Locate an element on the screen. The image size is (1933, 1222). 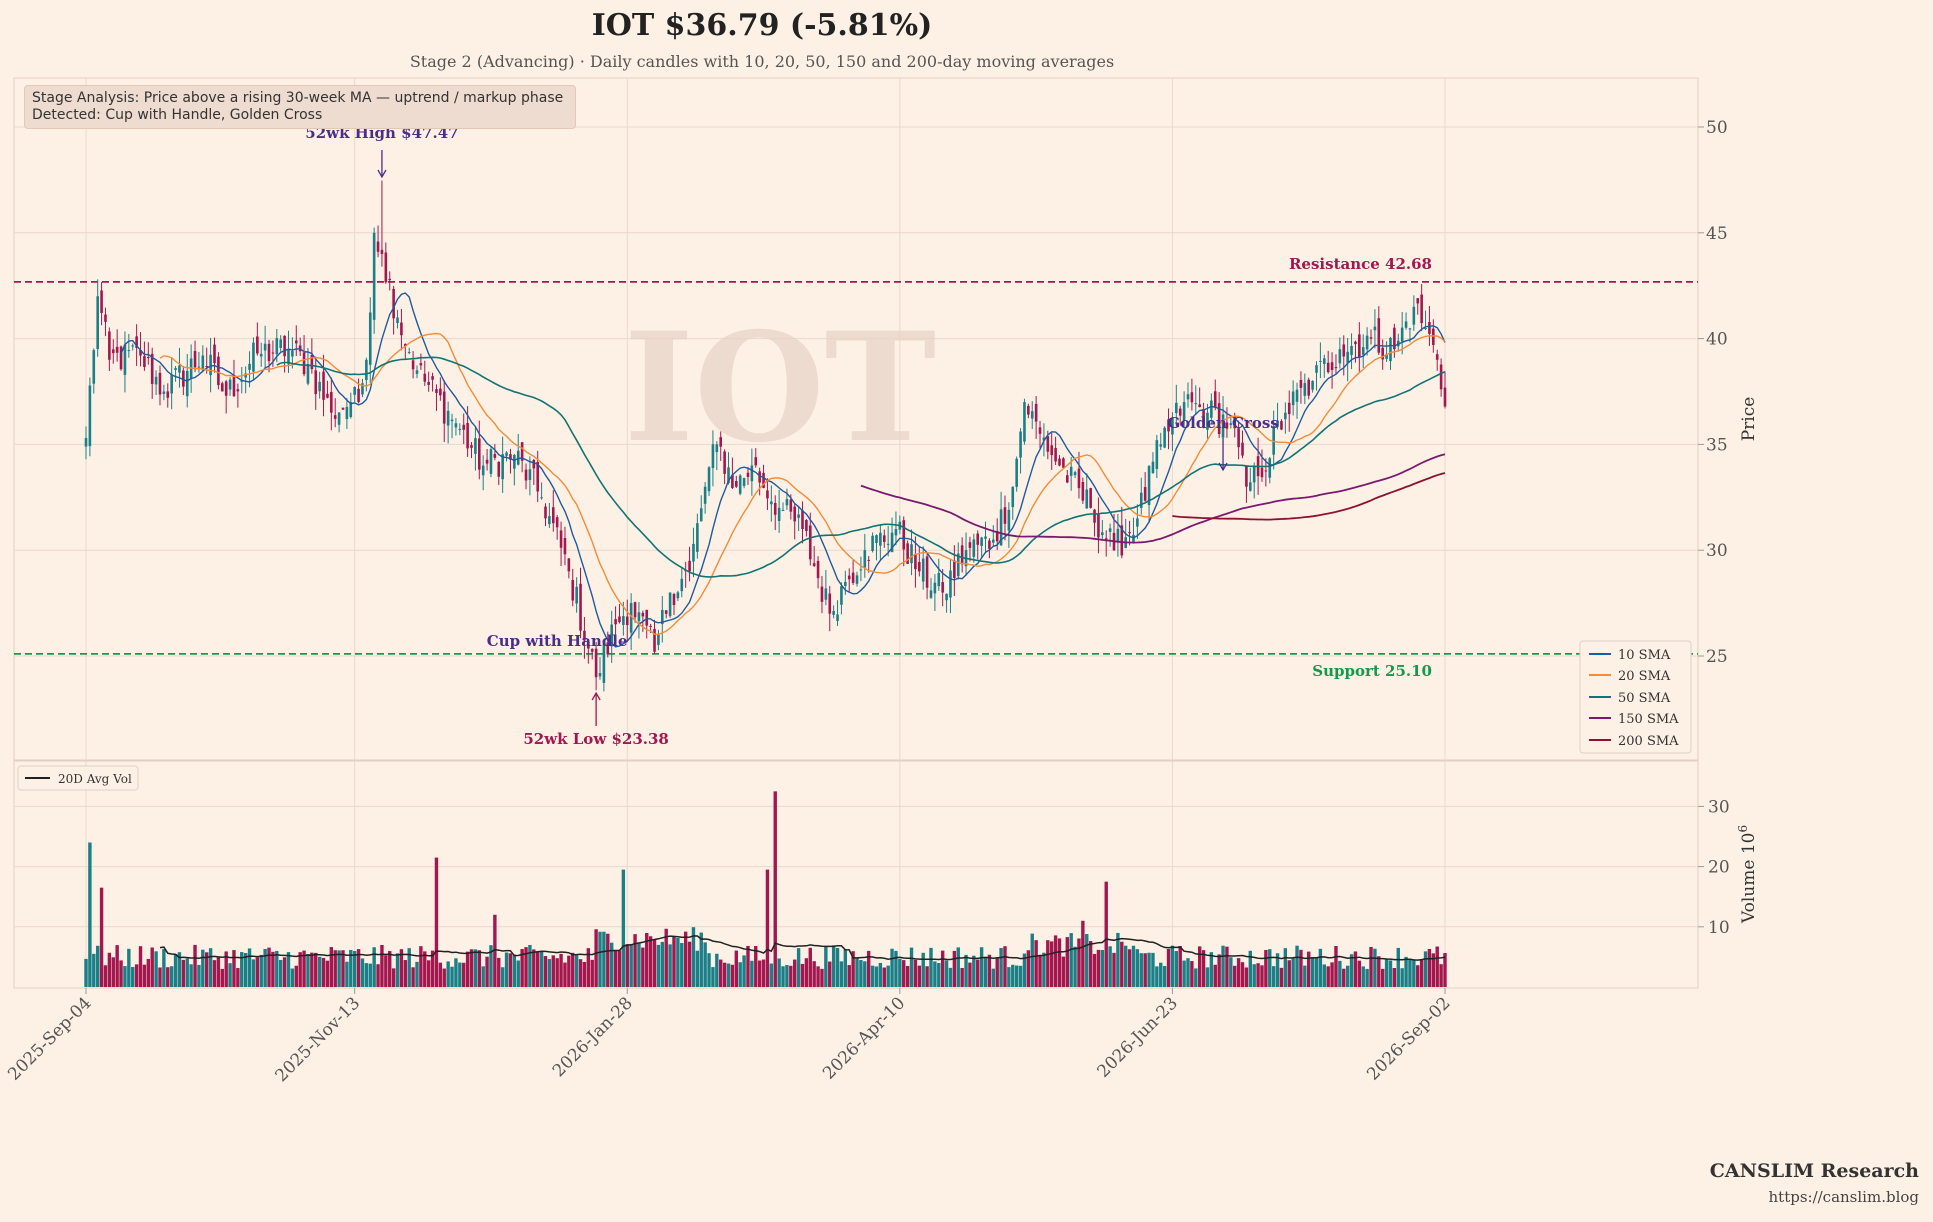
brand-url: https://canslim.blog is located at coordinates (1844, 1197).